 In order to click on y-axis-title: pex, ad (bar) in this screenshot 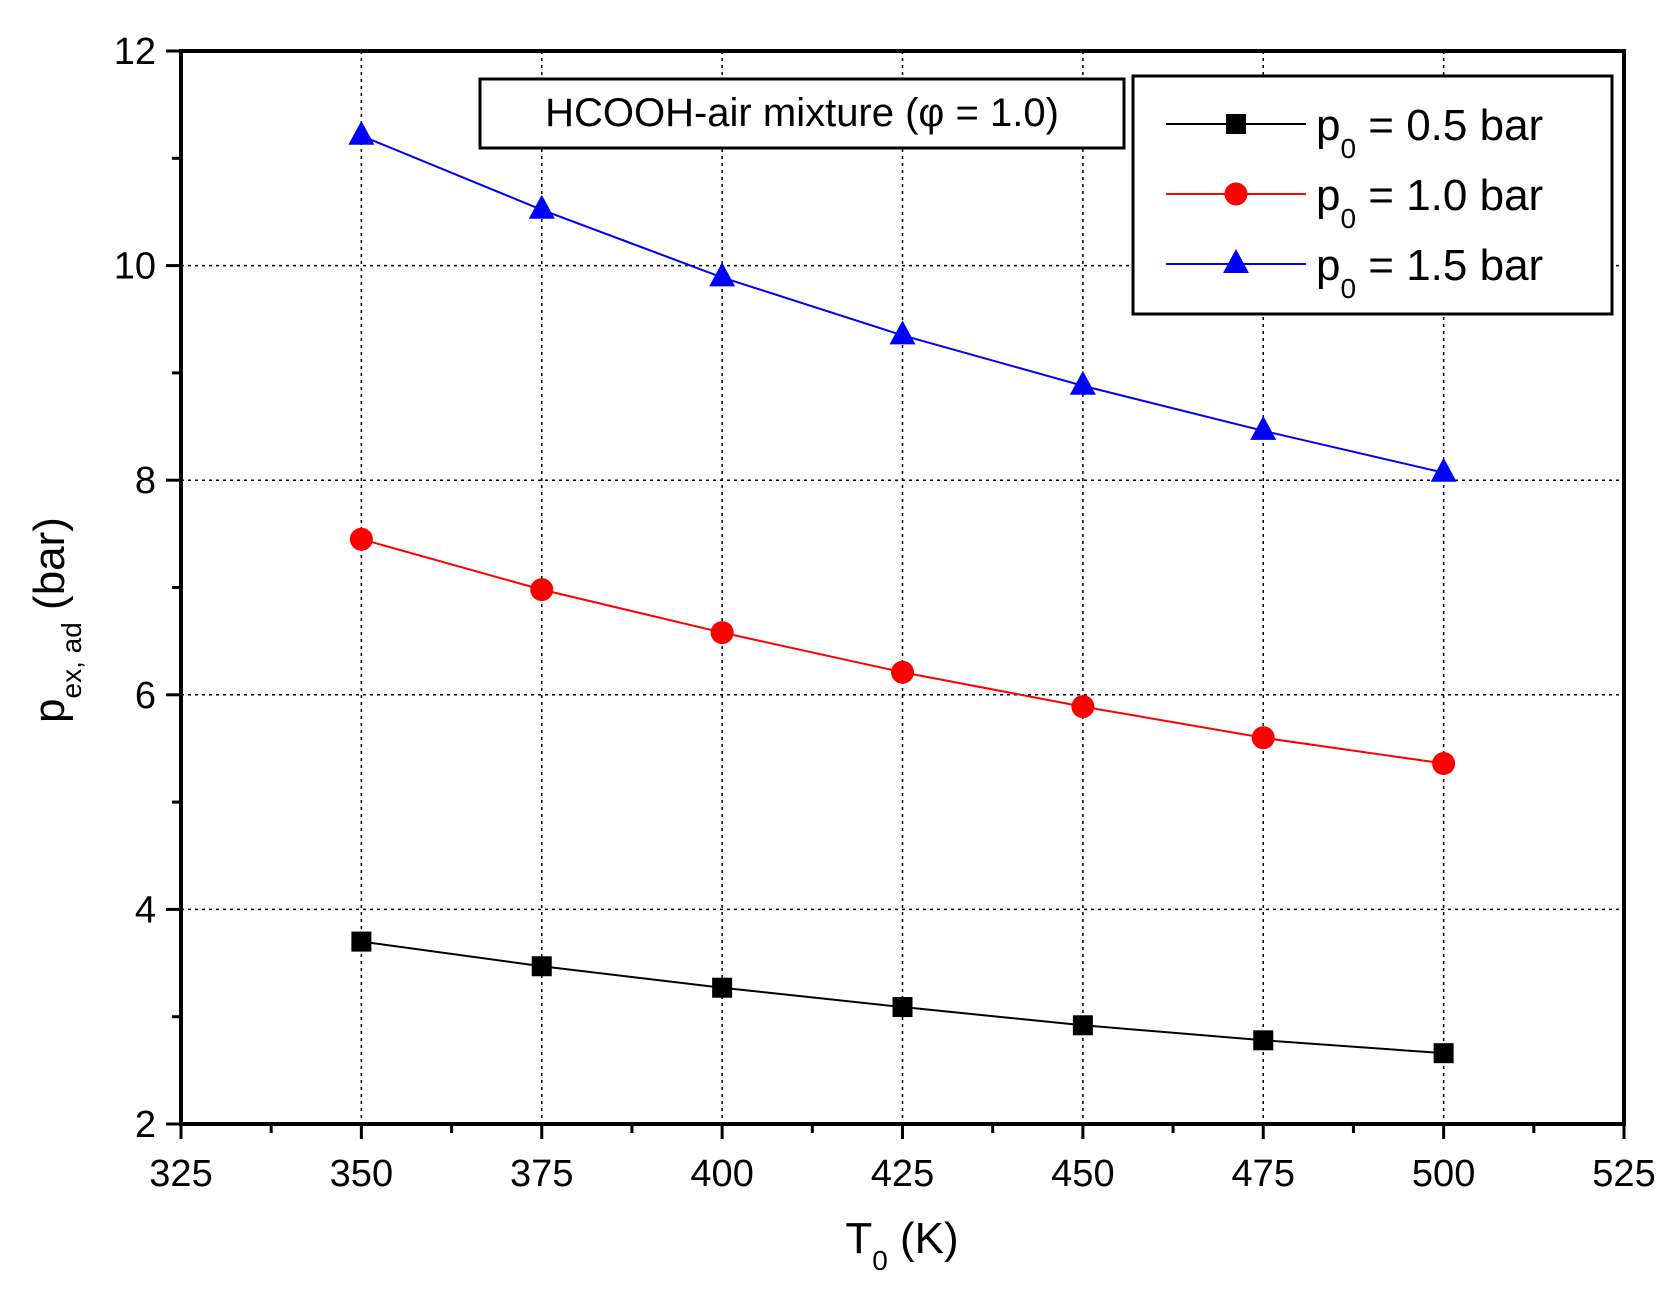, I will do `click(56, 620)`.